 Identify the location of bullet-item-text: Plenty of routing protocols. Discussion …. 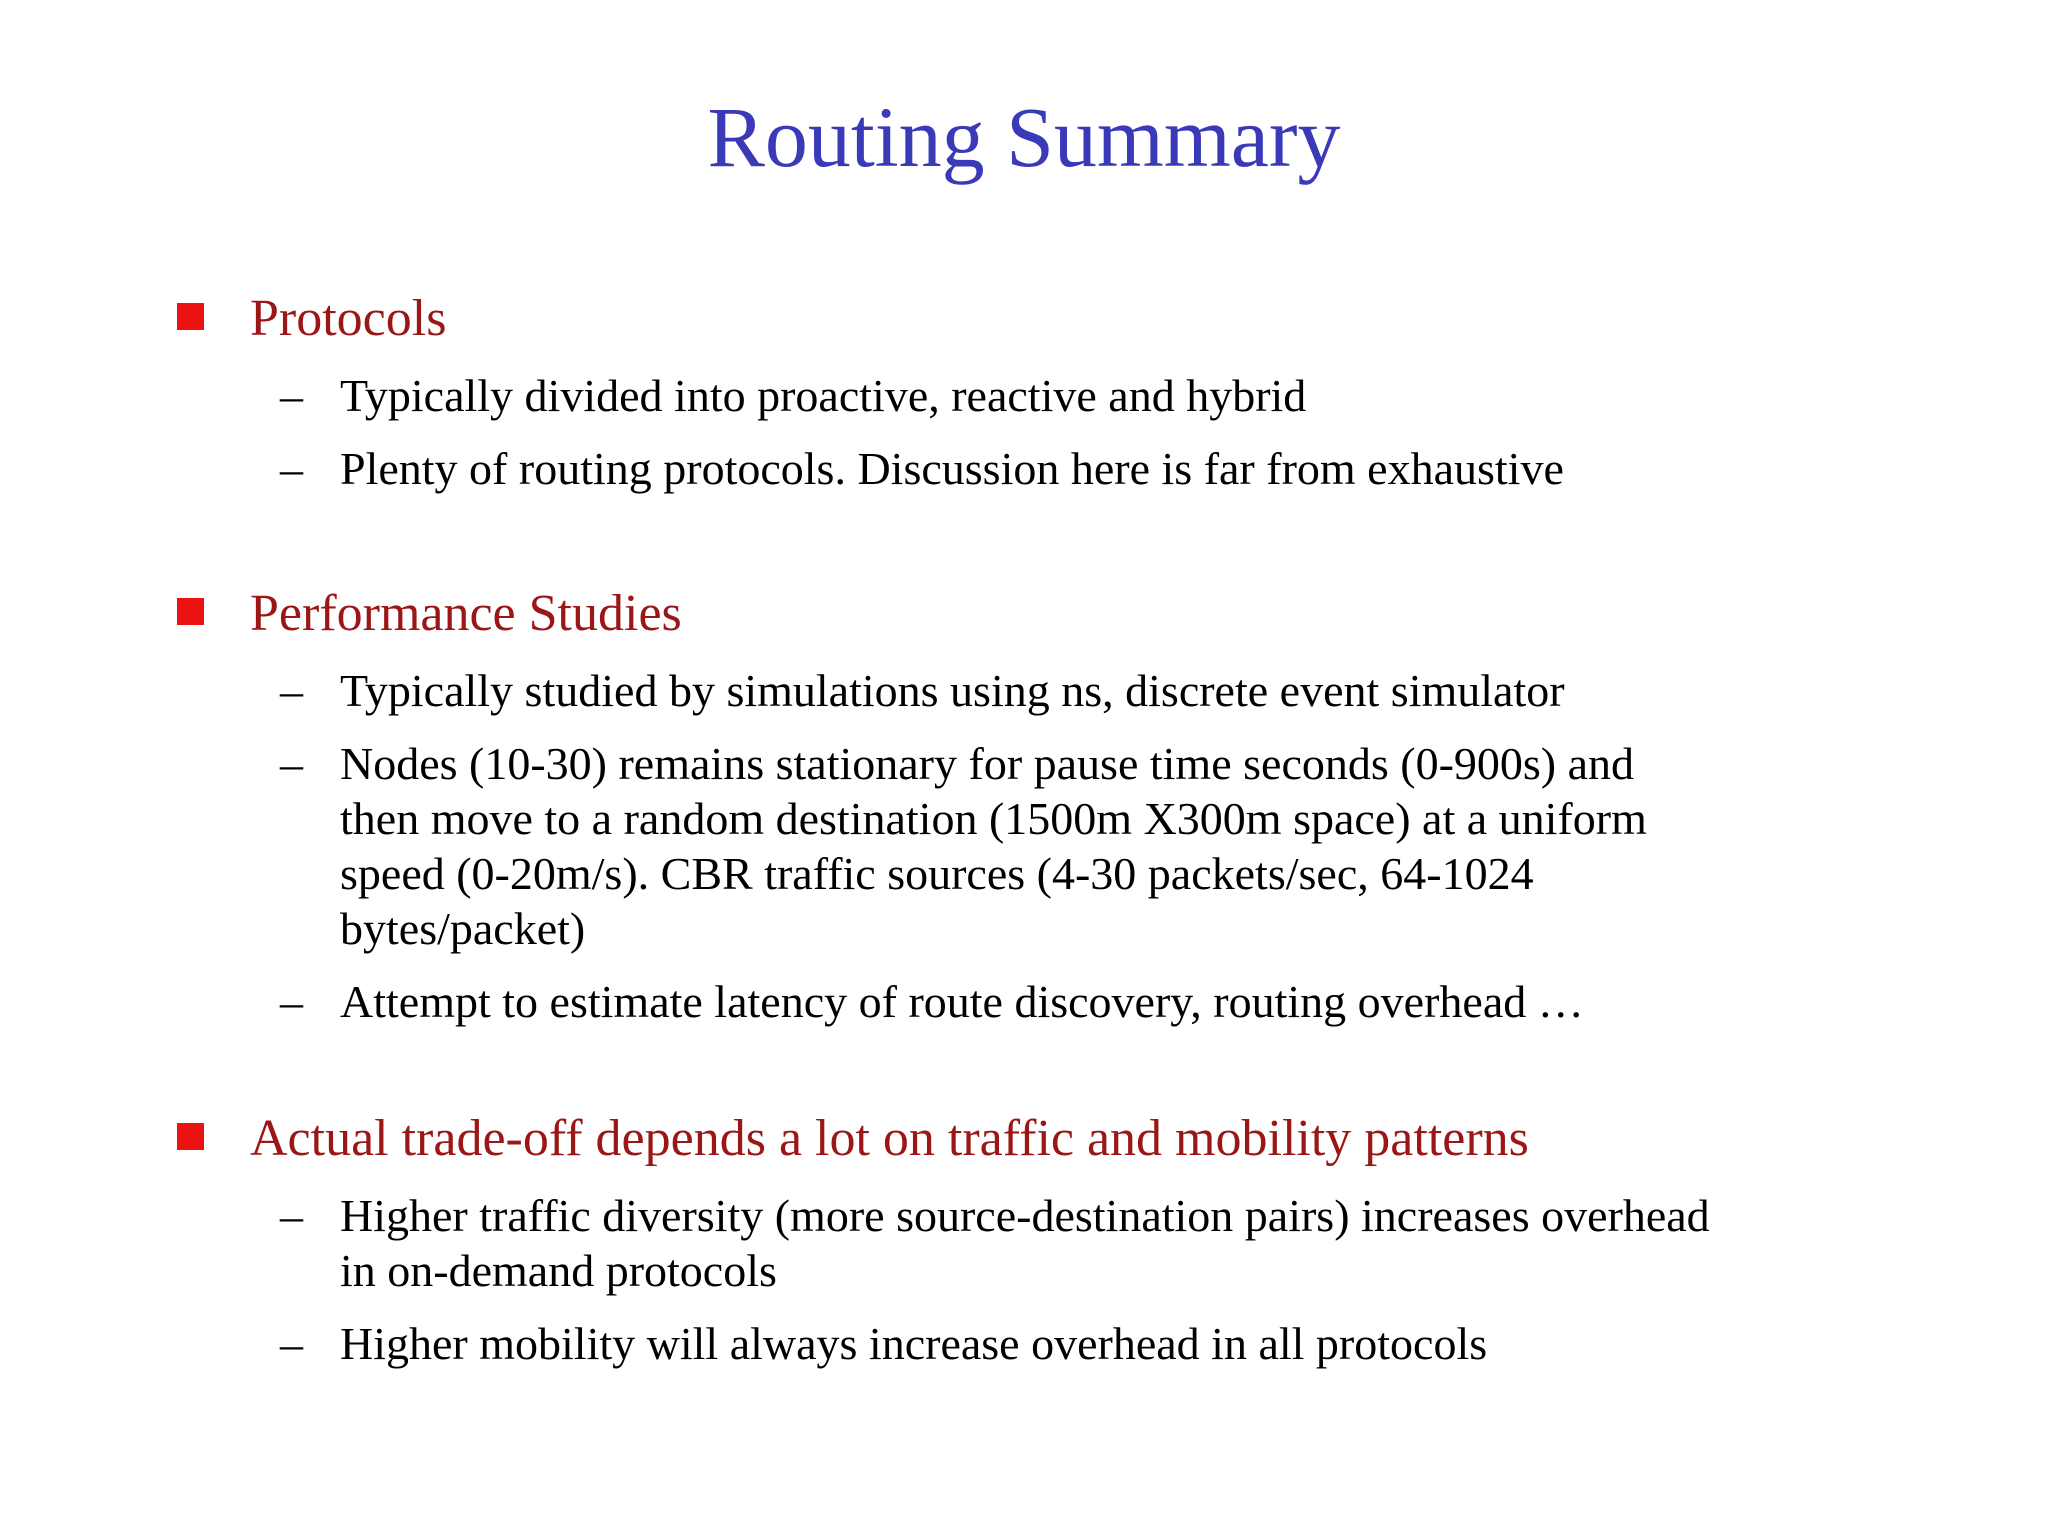
(952, 468).